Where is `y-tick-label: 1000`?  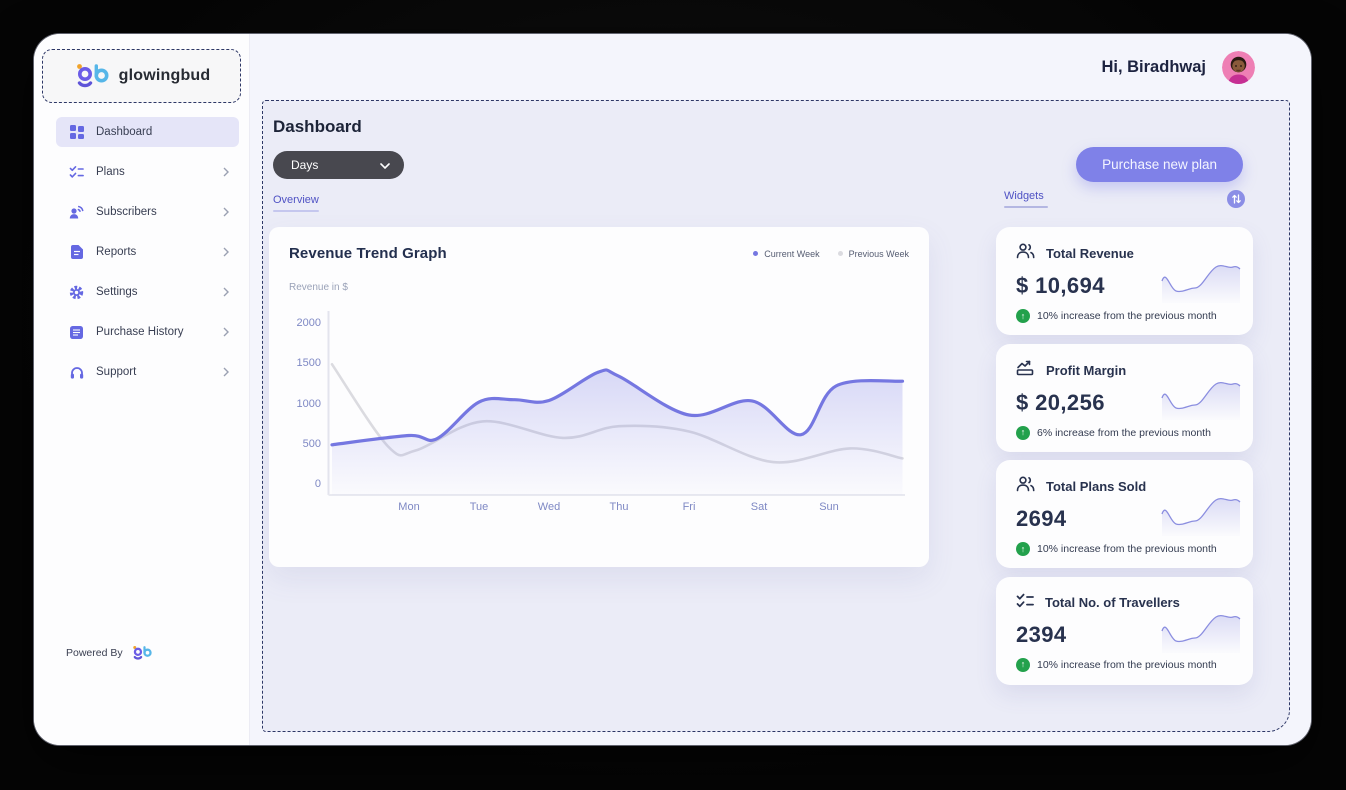
y-tick-label: 1000 is located at coordinates (308, 403).